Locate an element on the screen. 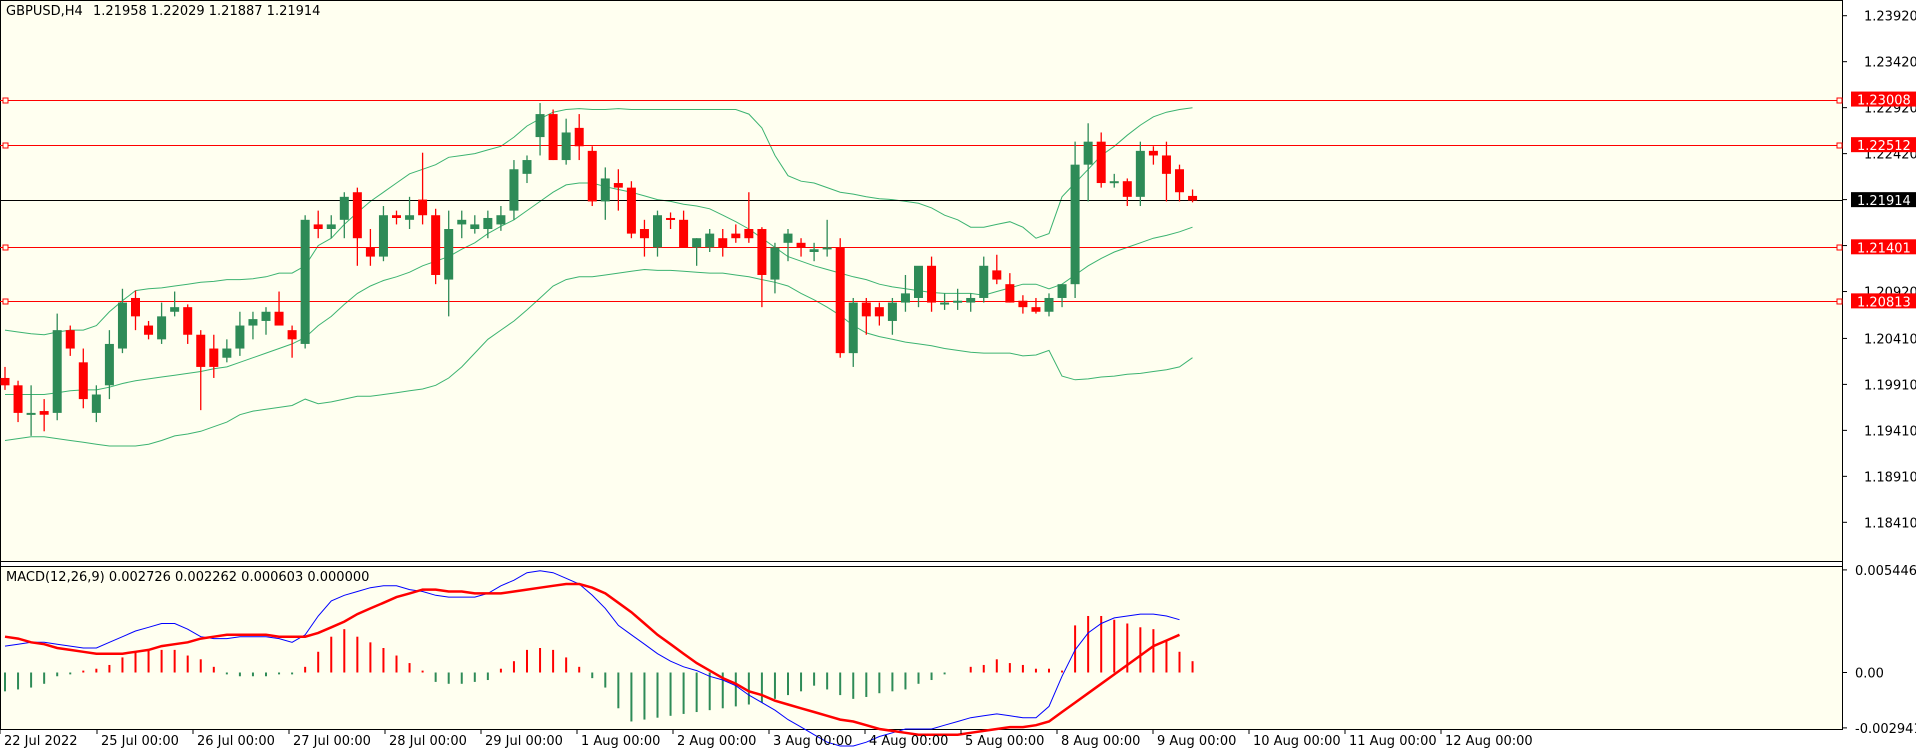  macd-tick-label: 0.00 is located at coordinates (1869, 673).